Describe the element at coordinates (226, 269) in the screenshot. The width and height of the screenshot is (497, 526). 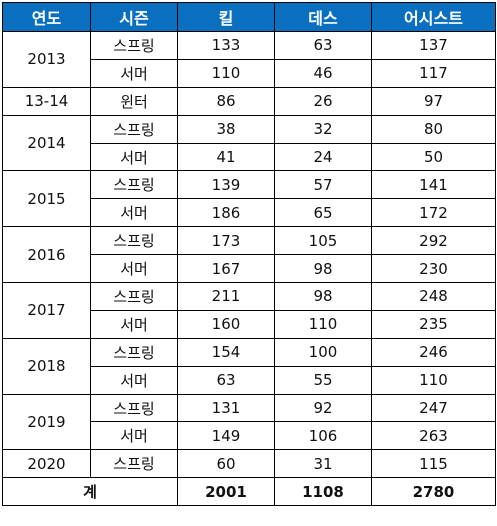
I see `kill-cell: 167` at that location.